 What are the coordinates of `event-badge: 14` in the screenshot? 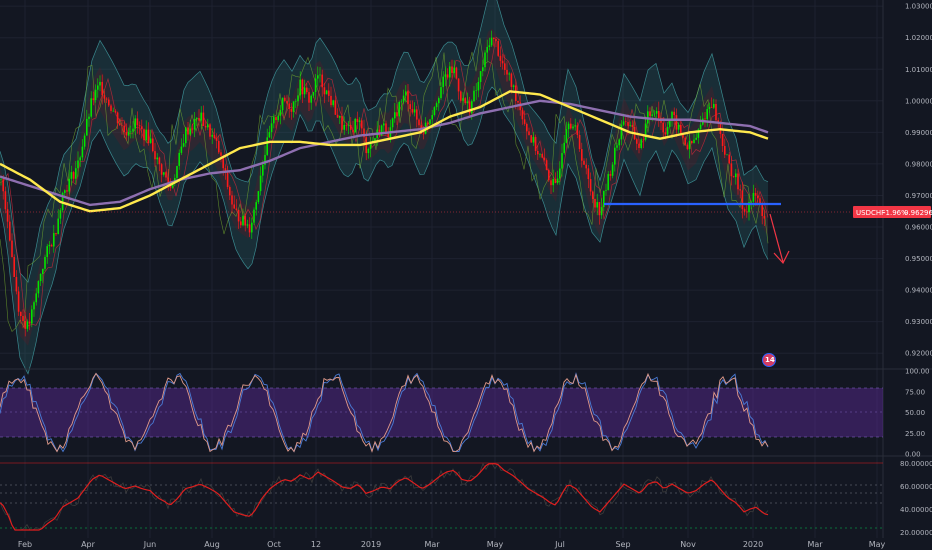 It's located at (769, 360).